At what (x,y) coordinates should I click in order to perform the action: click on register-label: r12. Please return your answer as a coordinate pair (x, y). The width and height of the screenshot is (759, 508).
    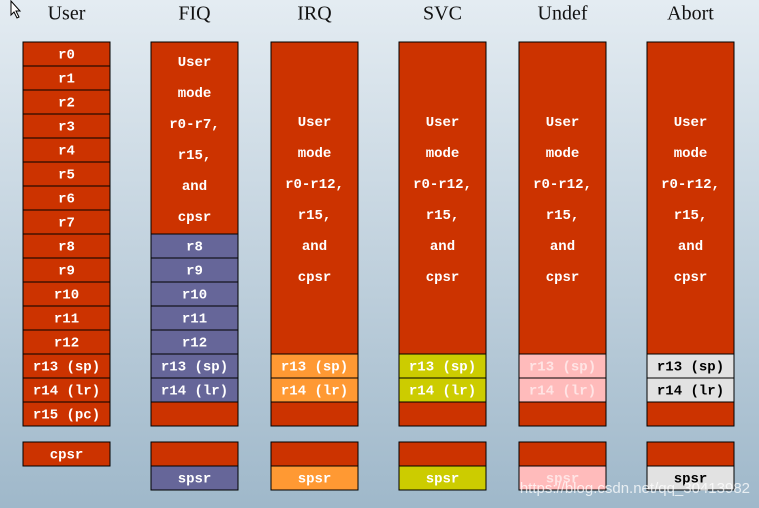
    Looking at the image, I should click on (66, 344).